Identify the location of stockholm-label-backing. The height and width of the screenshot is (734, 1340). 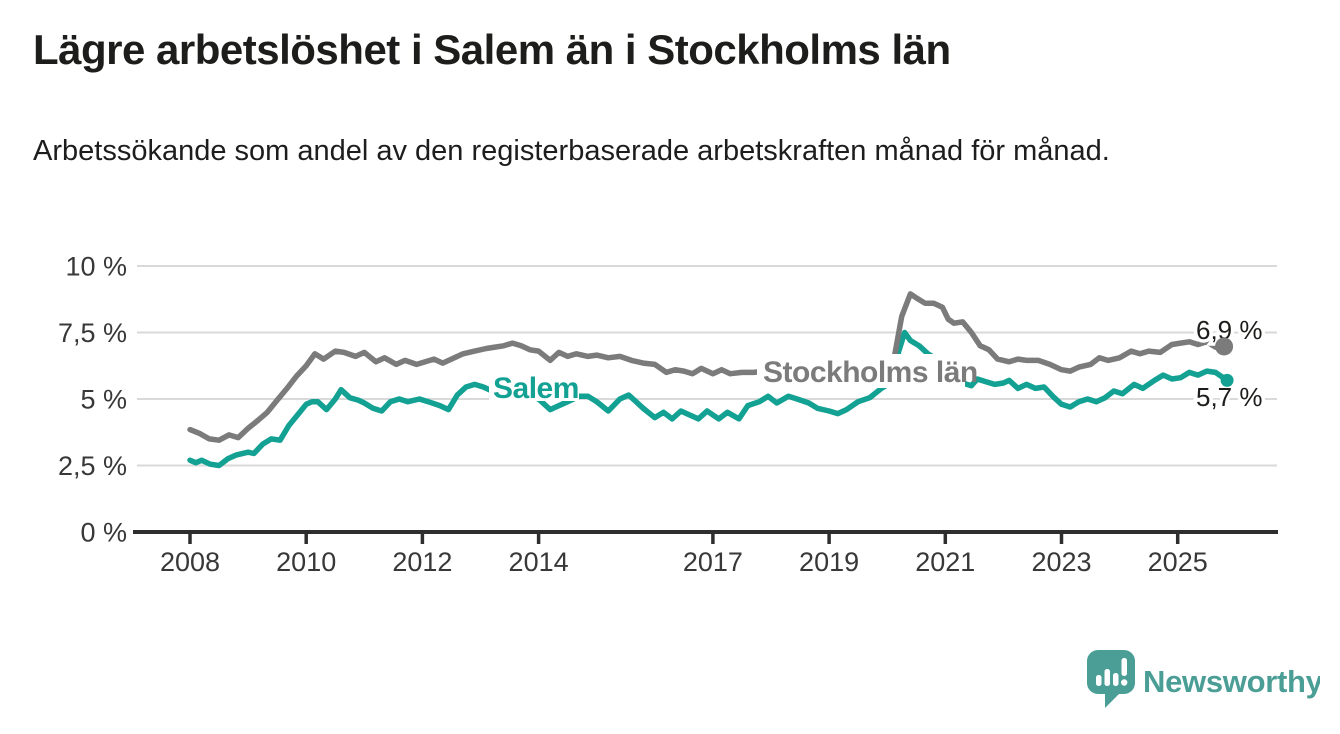
(861, 371).